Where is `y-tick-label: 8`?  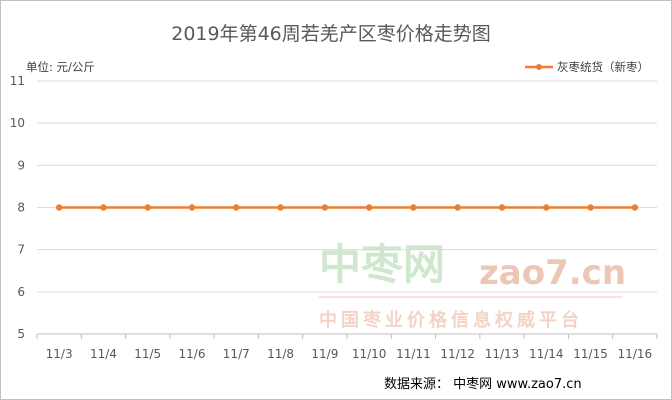
y-tick-label: 8 is located at coordinates (21, 208).